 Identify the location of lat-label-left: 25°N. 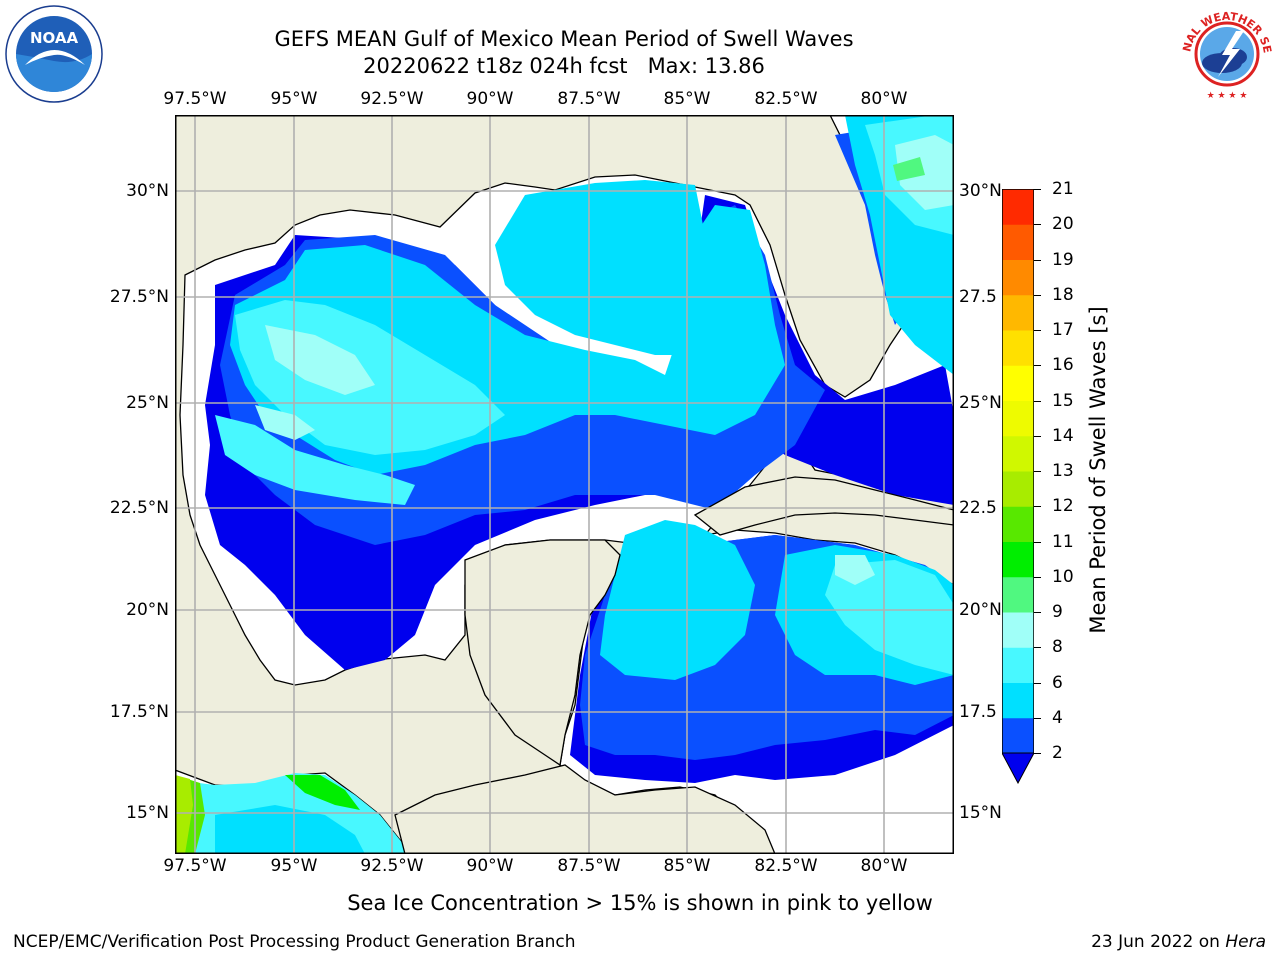
(147, 403).